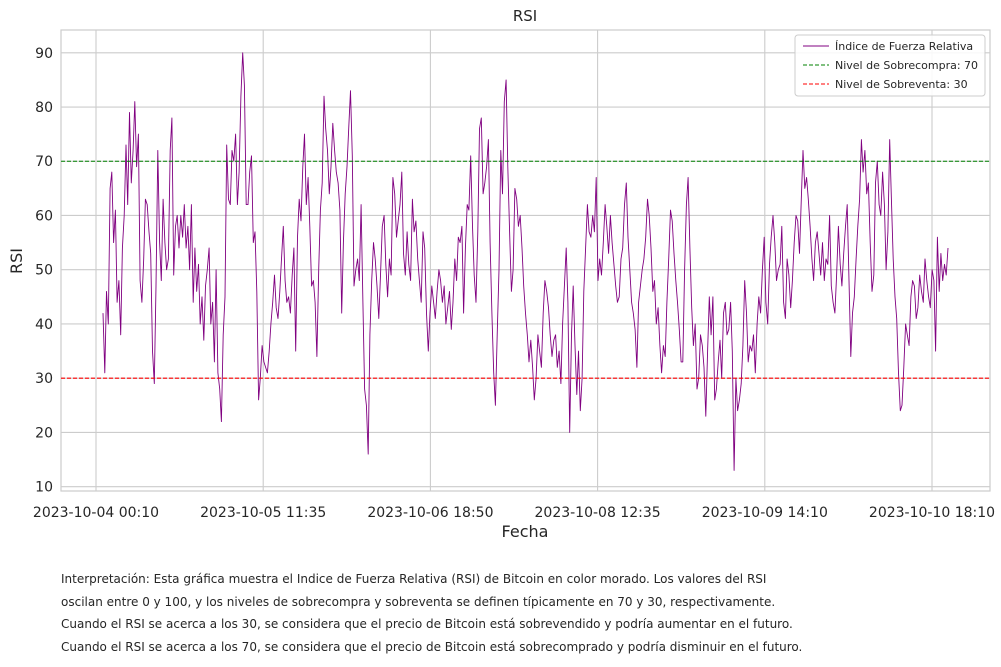  I want to click on x-tick-label: 2023-10-09 14:10, so click(765, 513).